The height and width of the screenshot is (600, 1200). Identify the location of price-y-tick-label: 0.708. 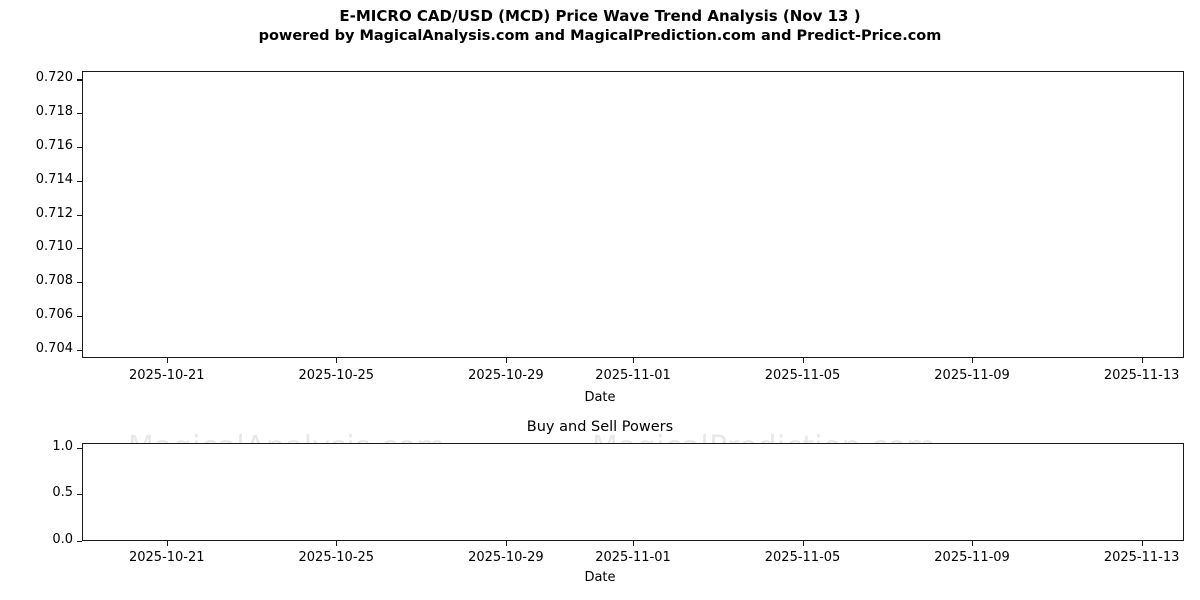
(54, 281).